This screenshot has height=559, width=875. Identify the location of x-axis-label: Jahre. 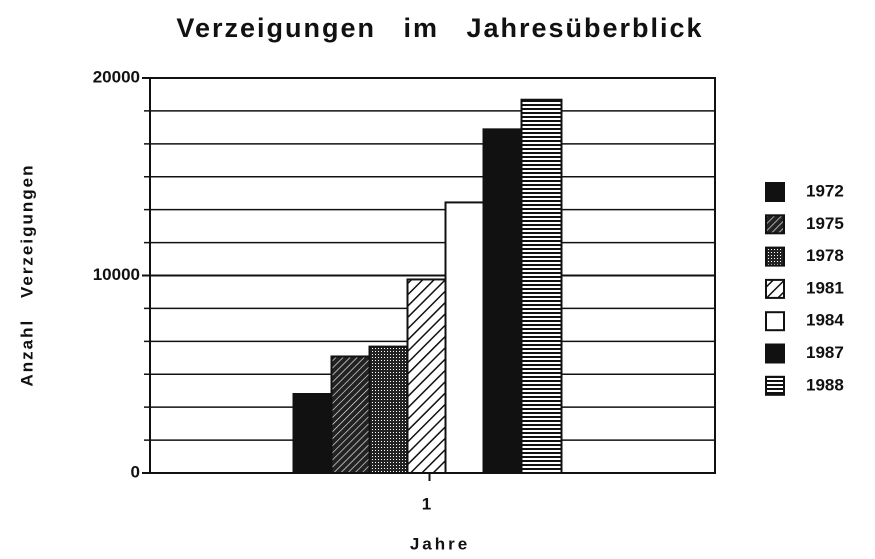
(440, 543).